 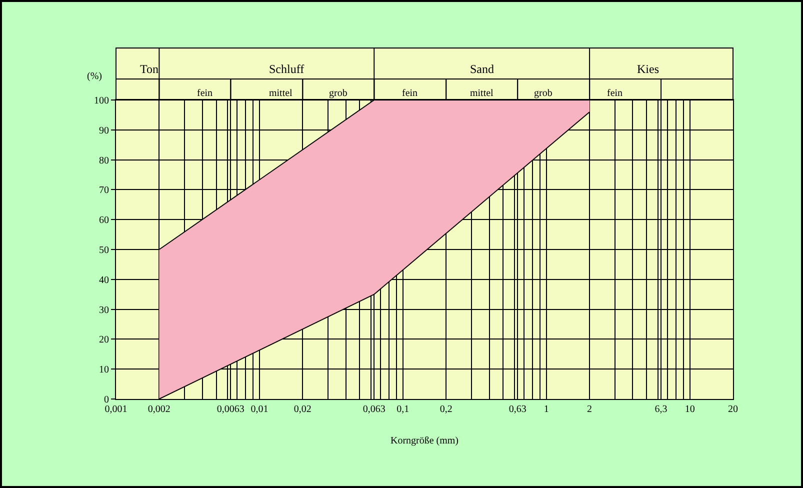 I want to click on y-axis-title: (%), so click(x=94, y=76).